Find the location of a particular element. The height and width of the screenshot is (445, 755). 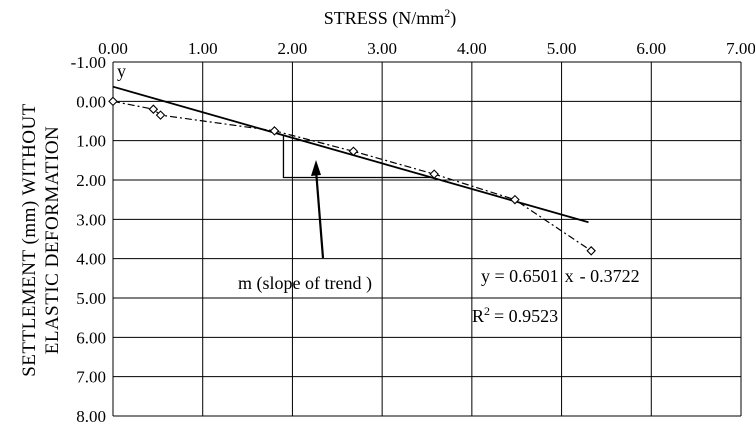

slope-triangle-legs is located at coordinates (357, 157).